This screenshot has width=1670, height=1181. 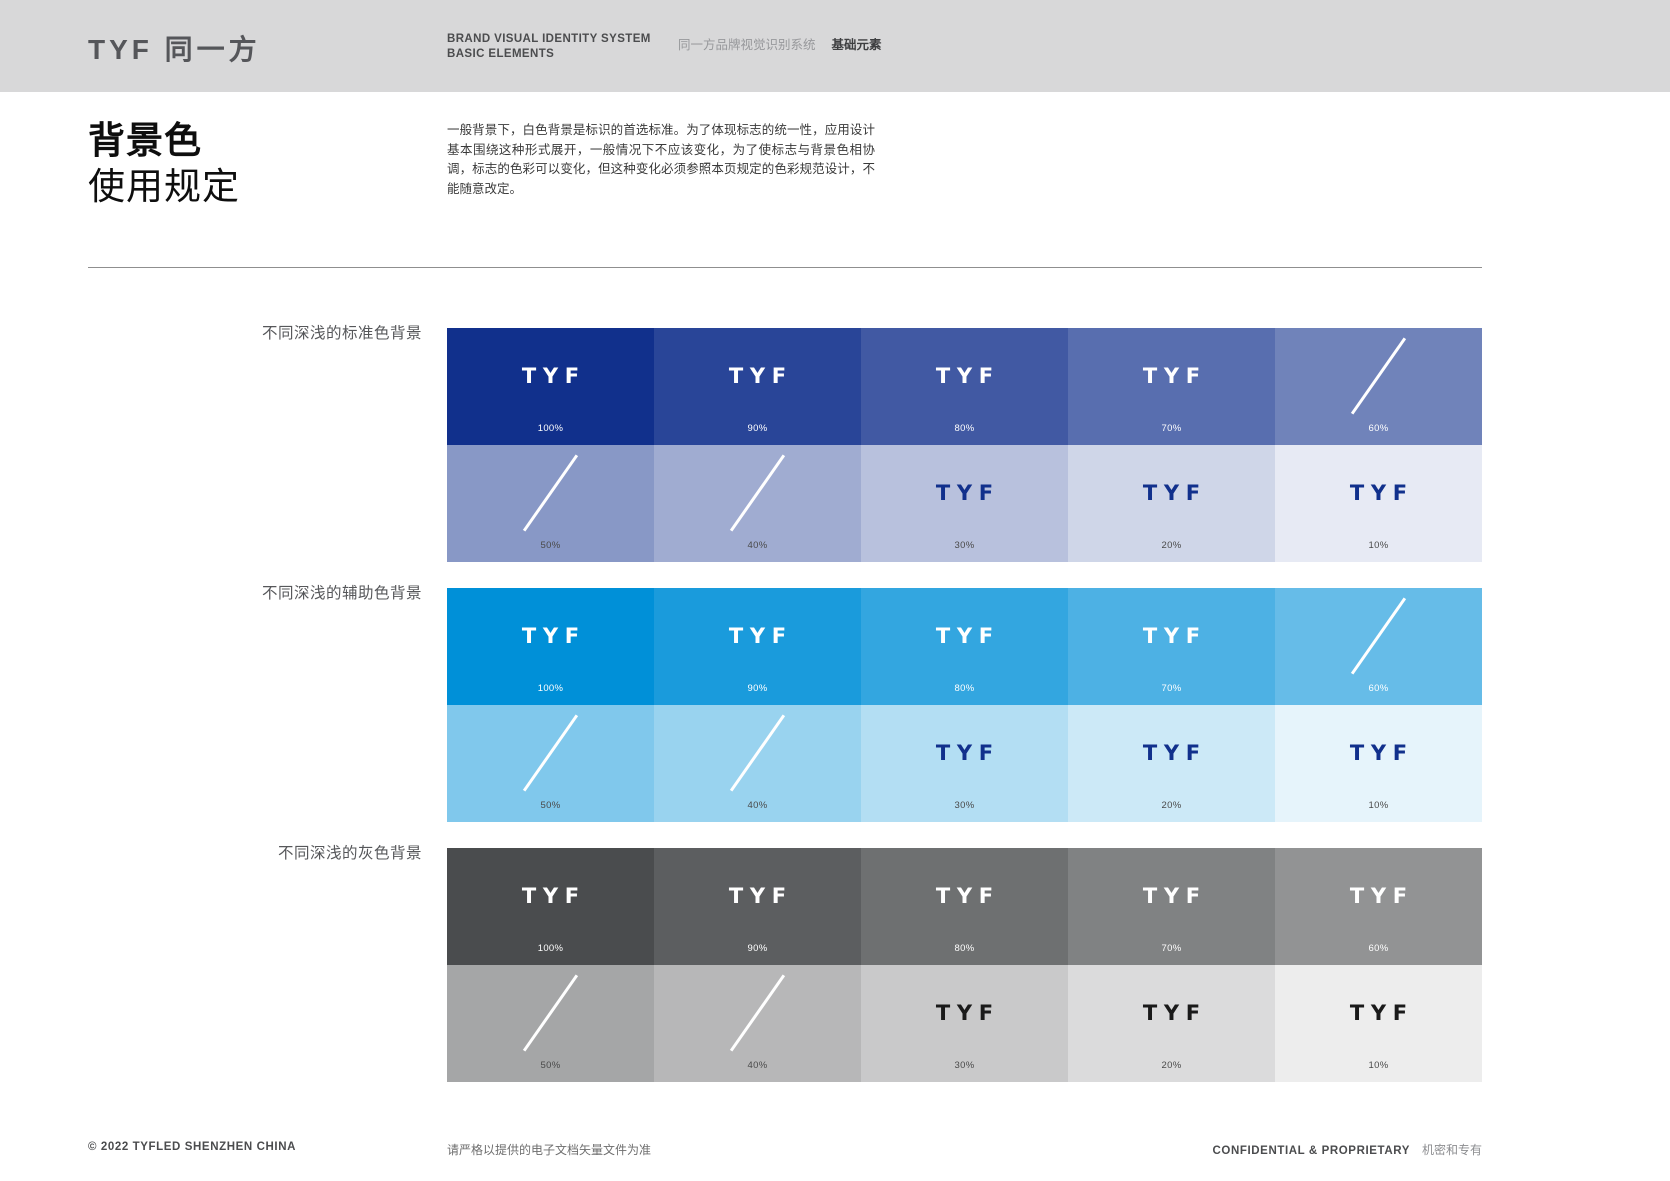 What do you see at coordinates (757, 646) in the screenshot?
I see `color-swatch-auxiliary-color-90%: TYF 90%` at bounding box center [757, 646].